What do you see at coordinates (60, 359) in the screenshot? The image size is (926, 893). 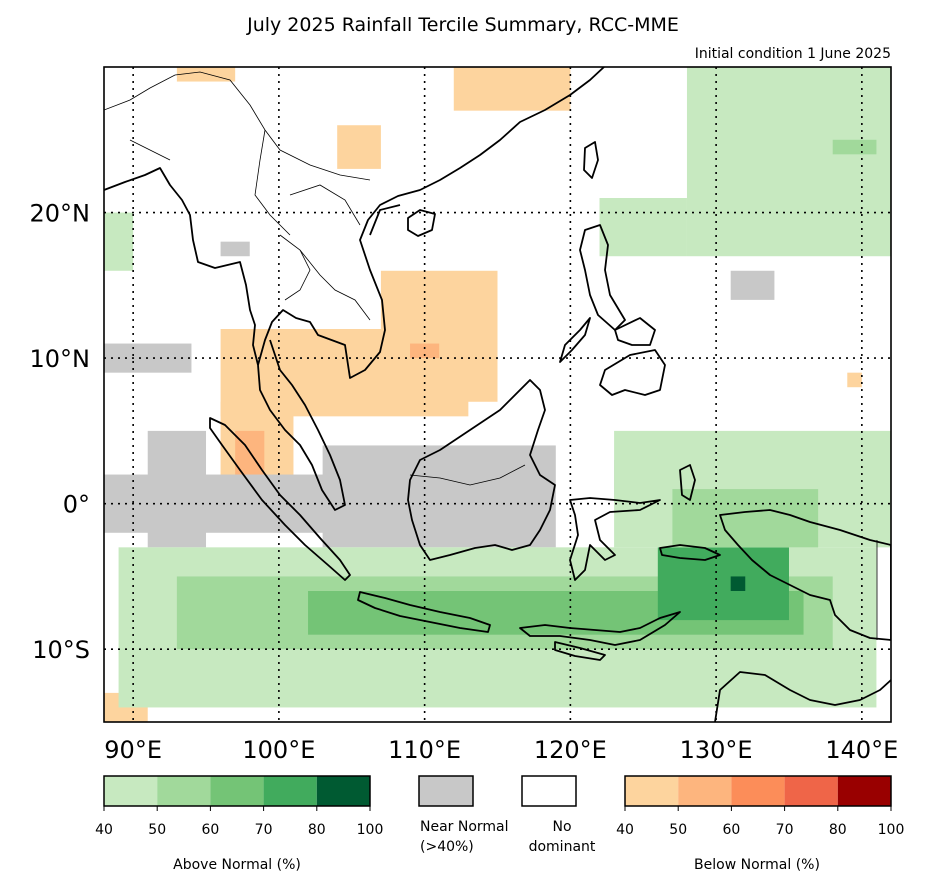 I see `lat-tick-label: 10°N` at bounding box center [60, 359].